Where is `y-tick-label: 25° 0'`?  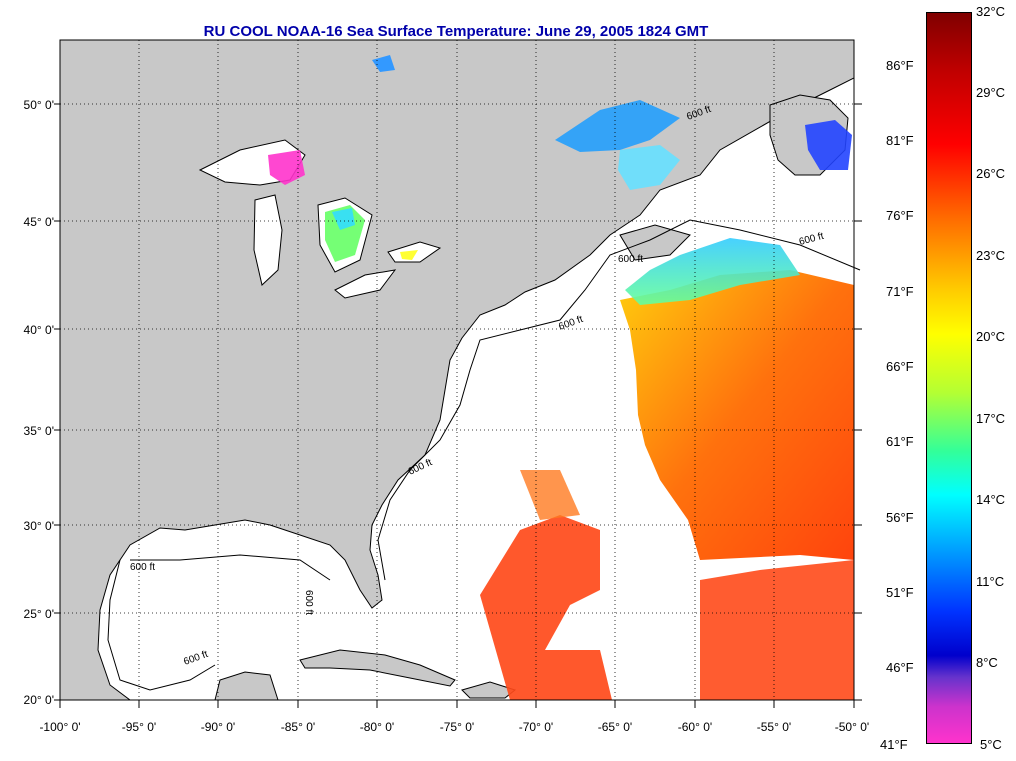 y-tick-label: 25° 0' is located at coordinates (39, 614).